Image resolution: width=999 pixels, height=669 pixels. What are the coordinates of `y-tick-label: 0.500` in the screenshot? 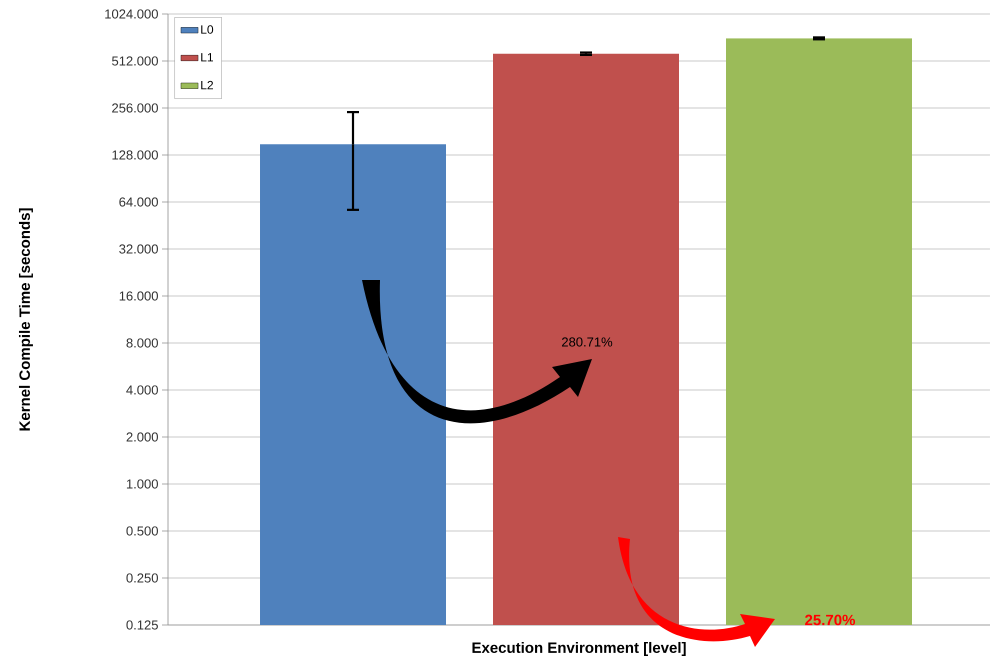 It's located at (142, 531).